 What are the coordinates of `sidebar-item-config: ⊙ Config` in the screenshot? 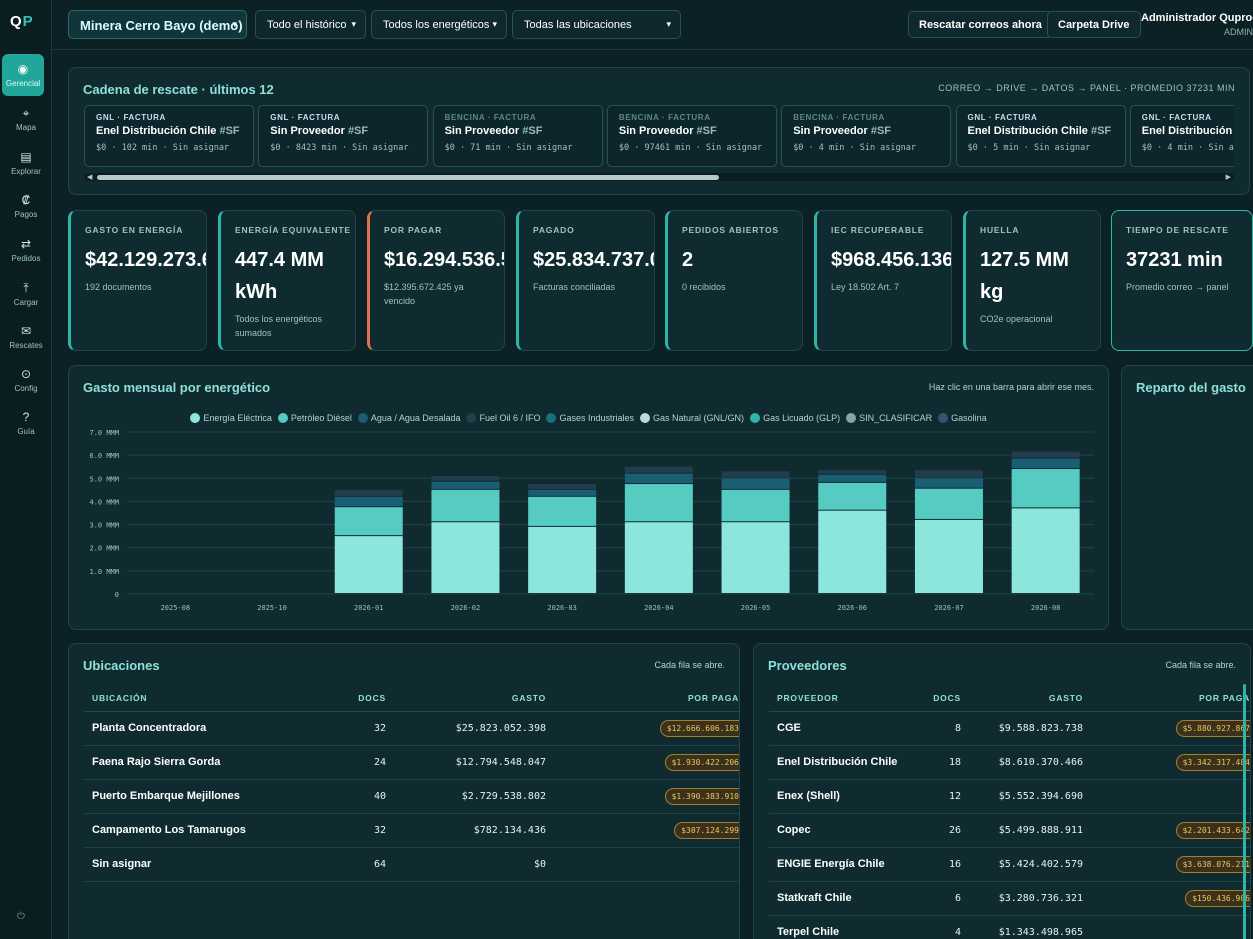 It's located at (26, 380).